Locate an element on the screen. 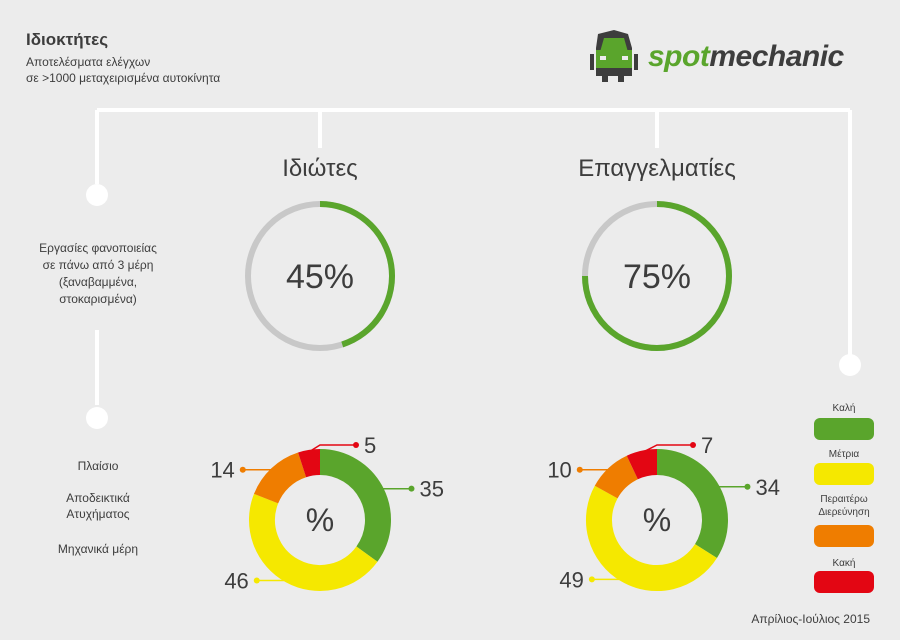 The width and height of the screenshot is (900, 640). ring-value-professionals: 75% is located at coordinates (657, 277).